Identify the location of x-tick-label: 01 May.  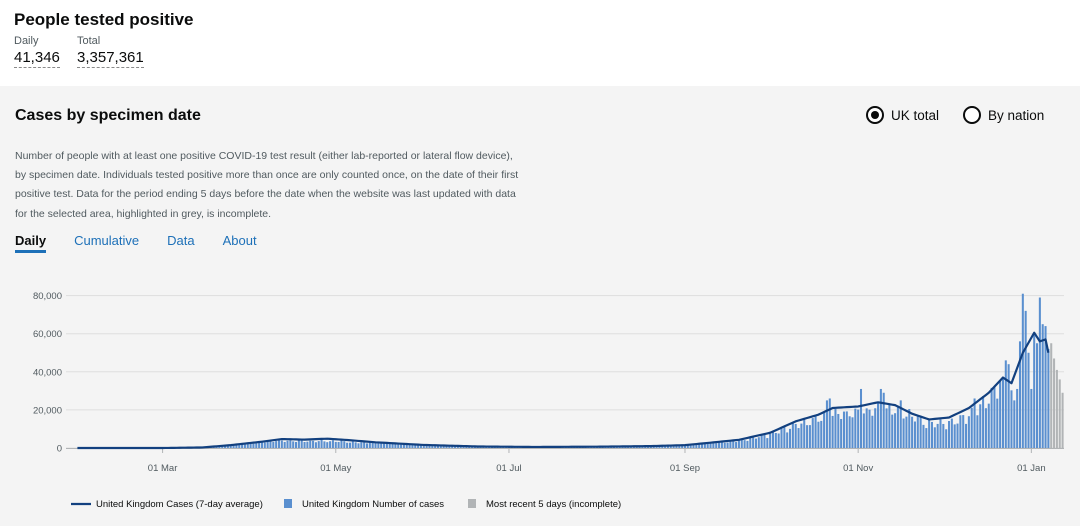
(335, 468).